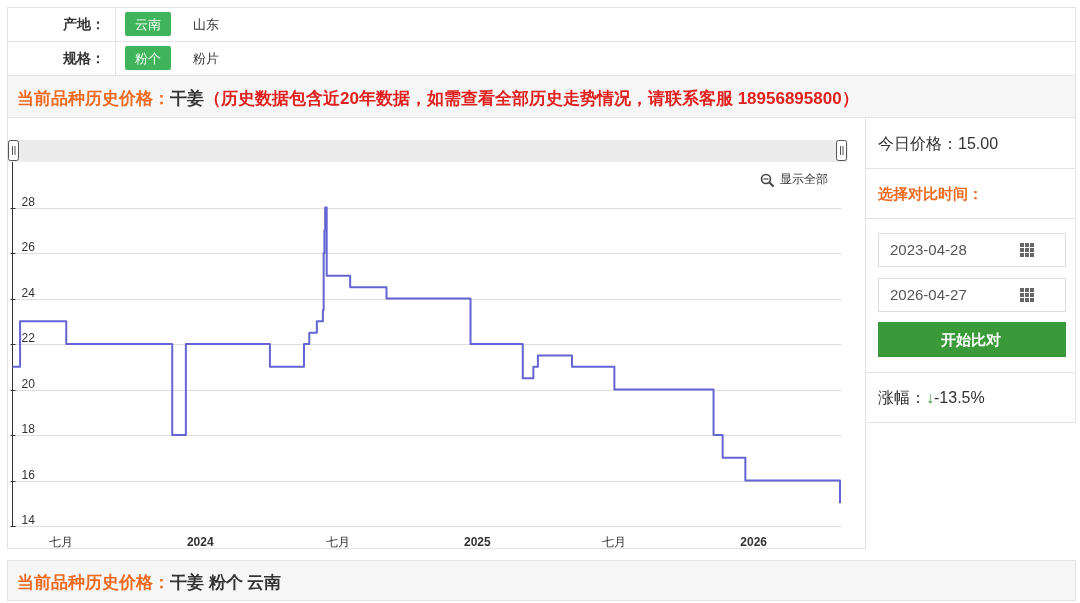  I want to click on text: 云南, so click(148, 24).